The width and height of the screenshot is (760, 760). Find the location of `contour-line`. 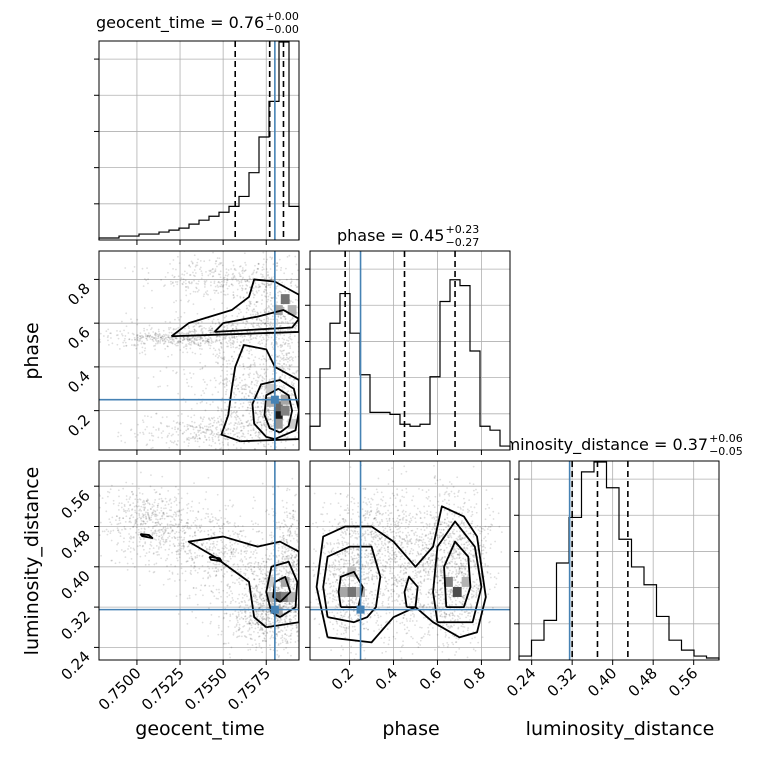

contour-line is located at coordinates (278, 410).